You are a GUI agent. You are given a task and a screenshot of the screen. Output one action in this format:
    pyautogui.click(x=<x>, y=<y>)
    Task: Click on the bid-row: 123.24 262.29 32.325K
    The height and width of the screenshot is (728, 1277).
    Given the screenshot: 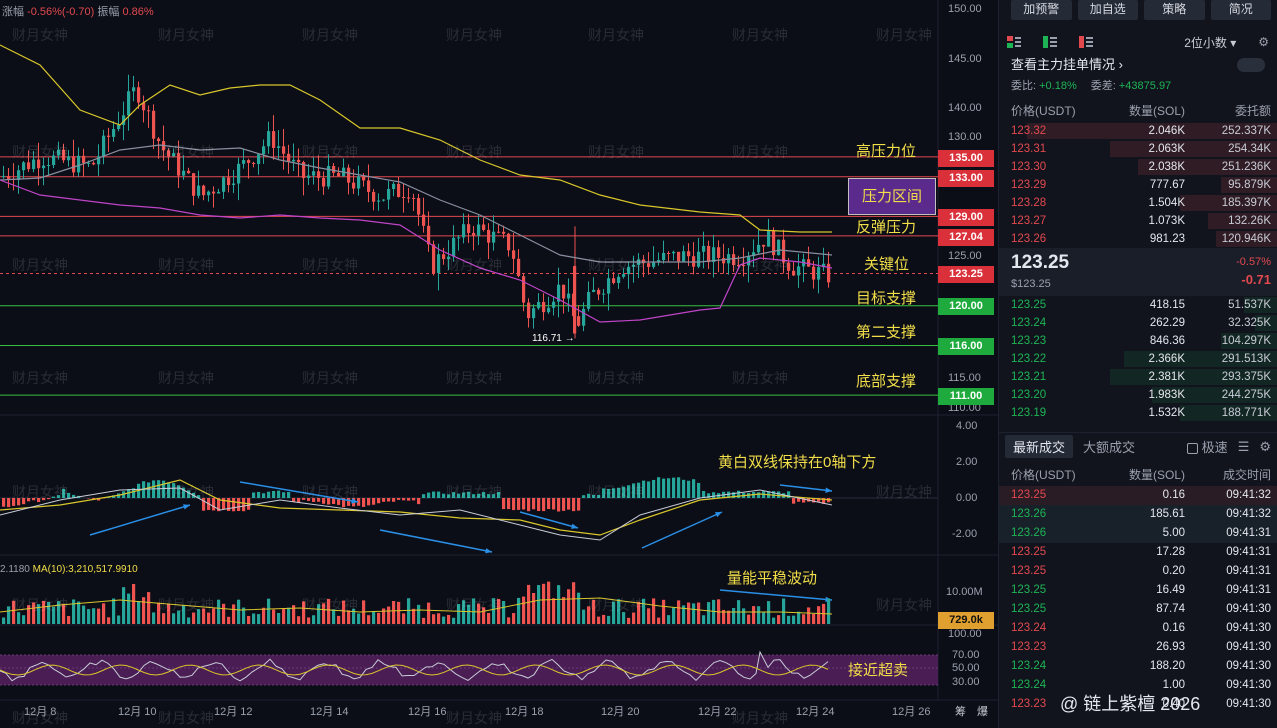 What is the action you would take?
    pyautogui.click(x=1138, y=323)
    